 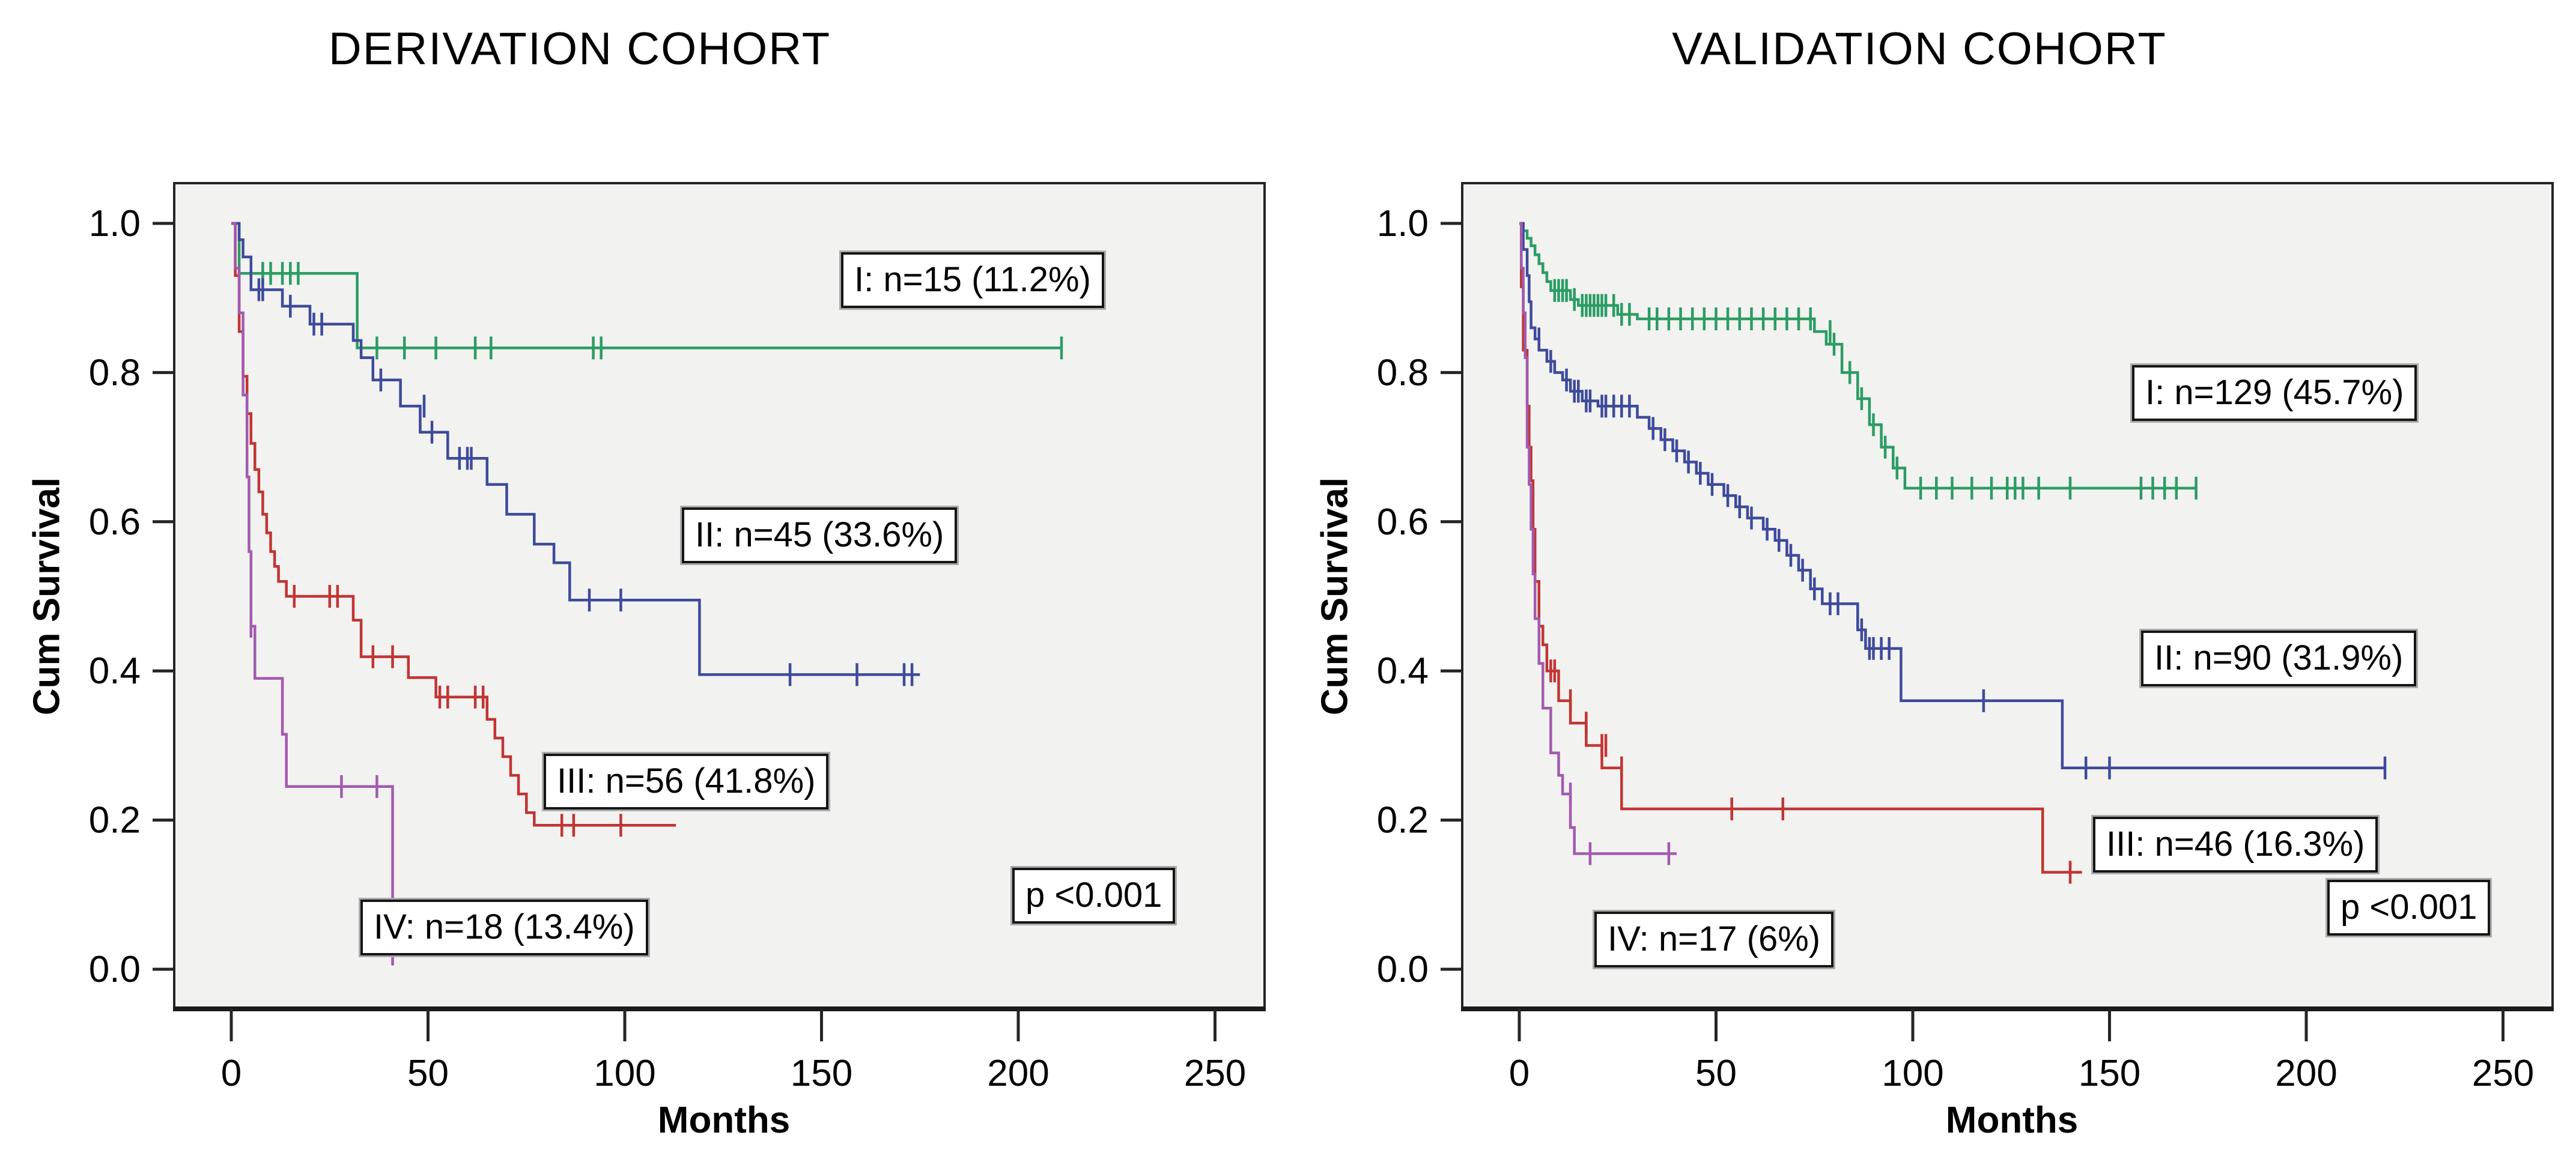 I want to click on annotation-stage-3: III: n=46 (16.3%), so click(x=2235, y=845).